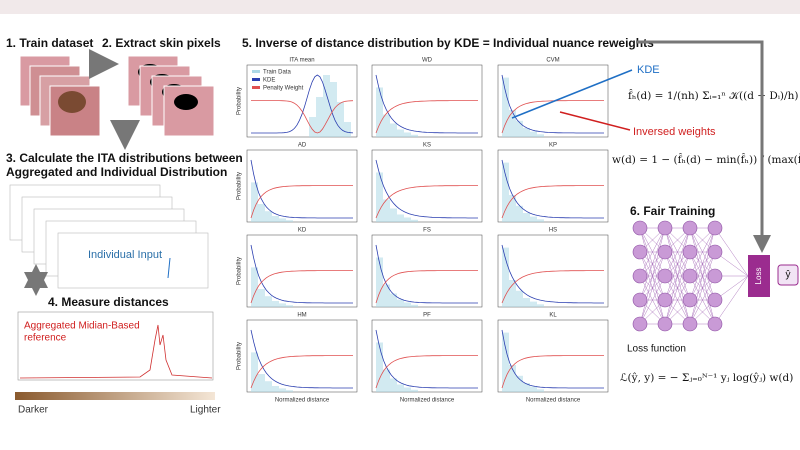 The height and width of the screenshot is (450, 800). Describe the element at coordinates (108, 302) in the screenshot. I see `step-label: 4. Measure distances` at that location.